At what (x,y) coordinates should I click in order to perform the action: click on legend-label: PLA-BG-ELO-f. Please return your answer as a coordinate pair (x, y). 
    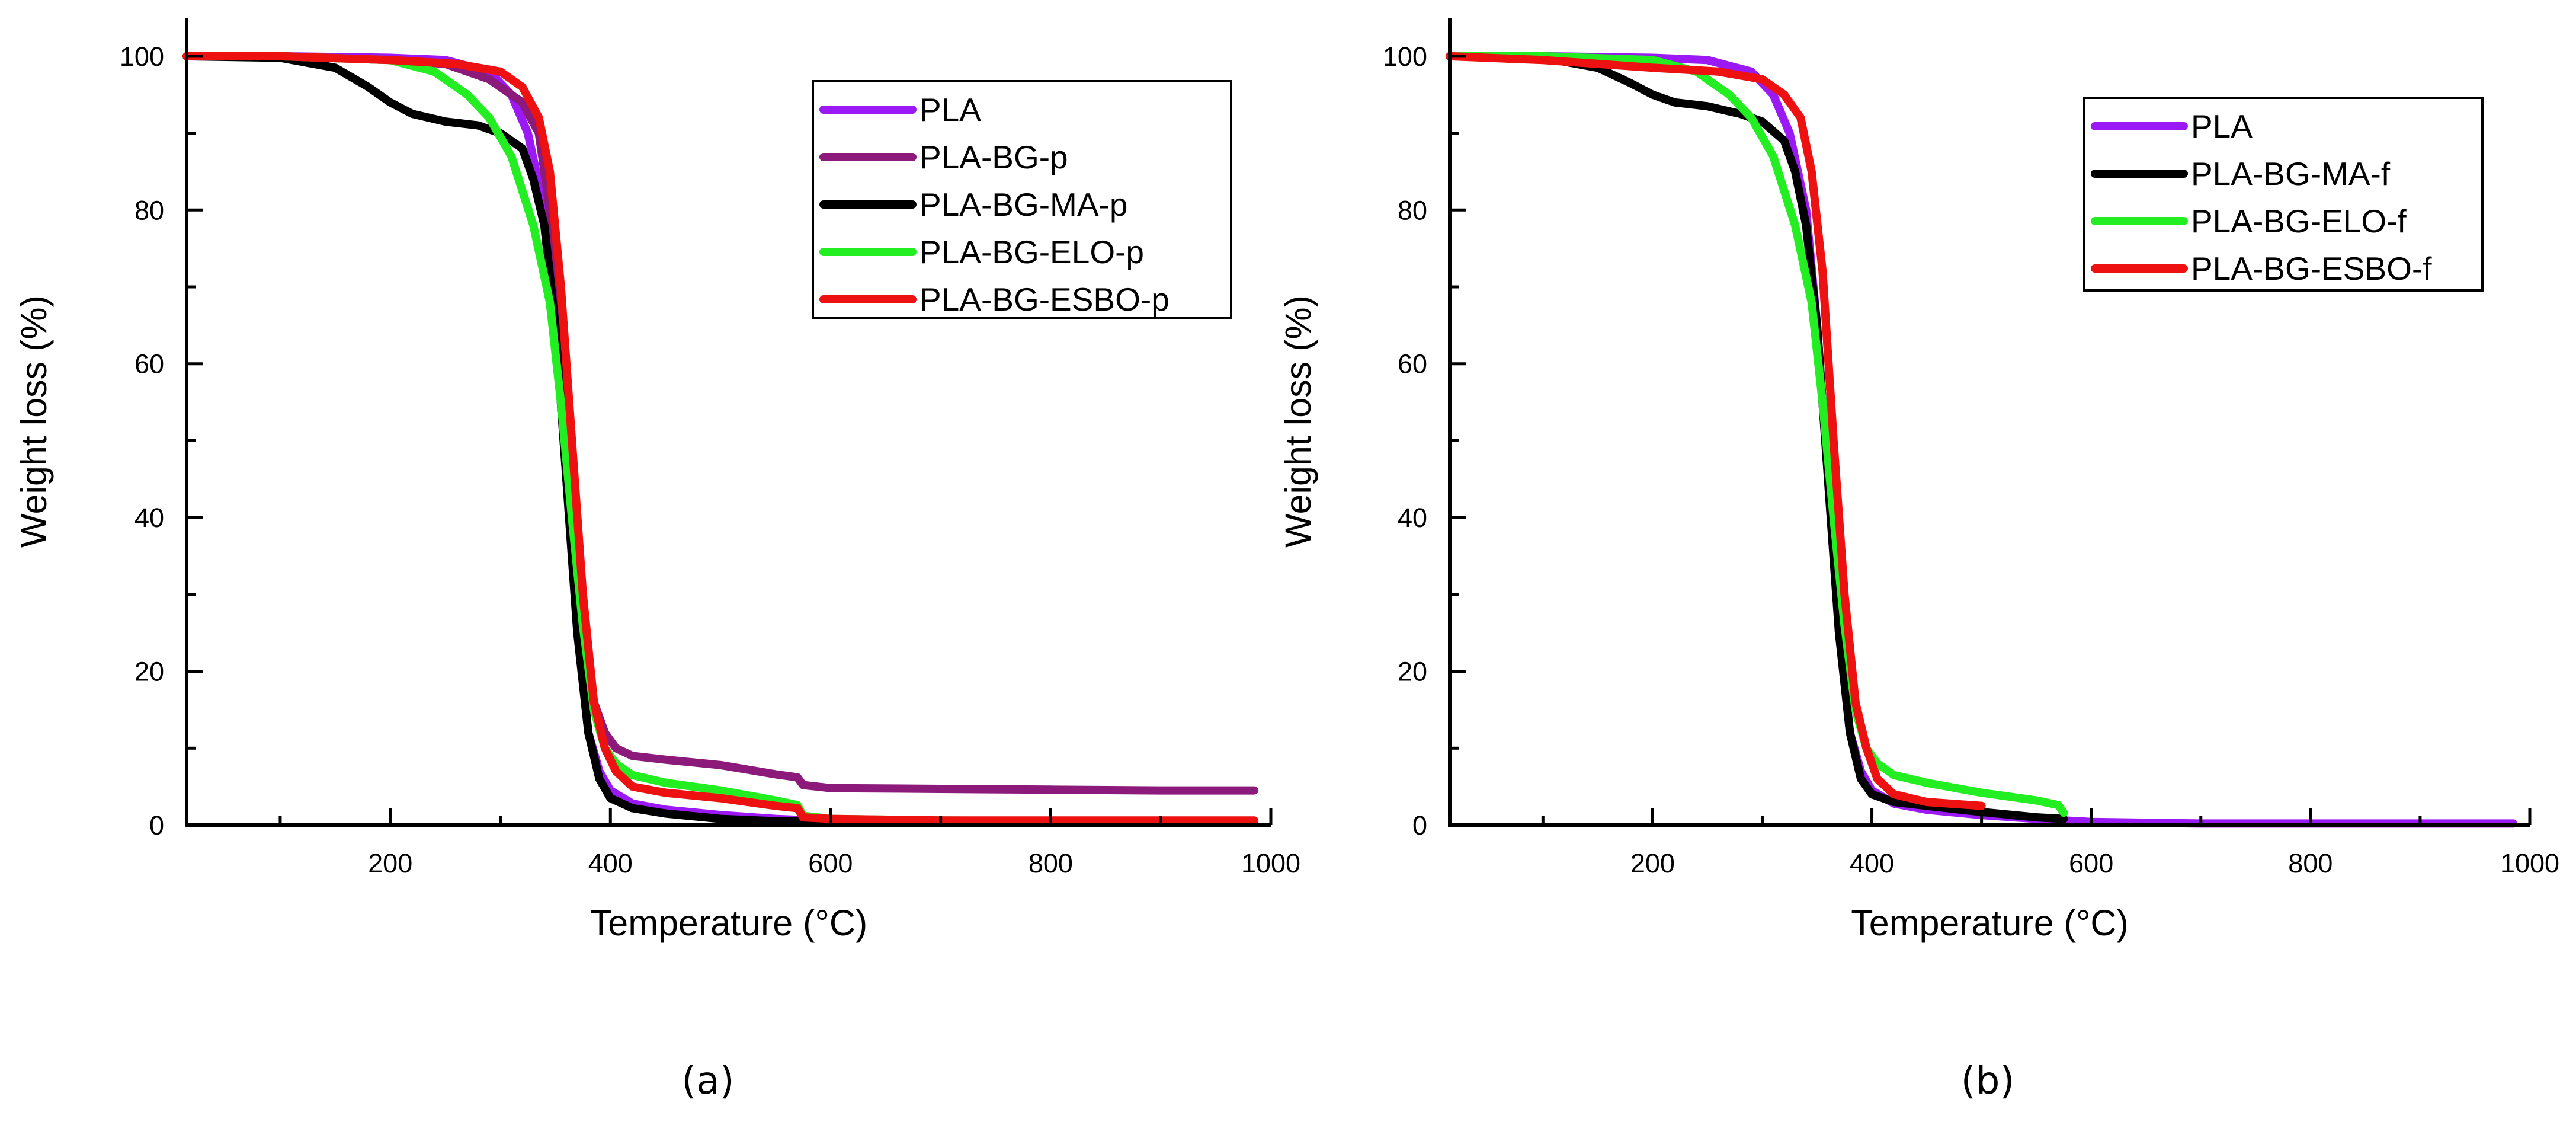
    Looking at the image, I should click on (2299, 221).